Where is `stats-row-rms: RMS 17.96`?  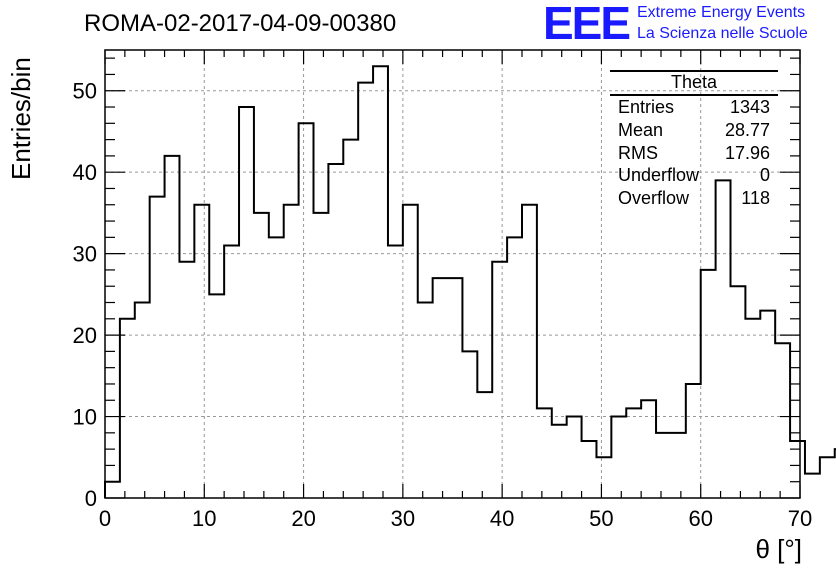
stats-row-rms: RMS 17.96 is located at coordinates (694, 153).